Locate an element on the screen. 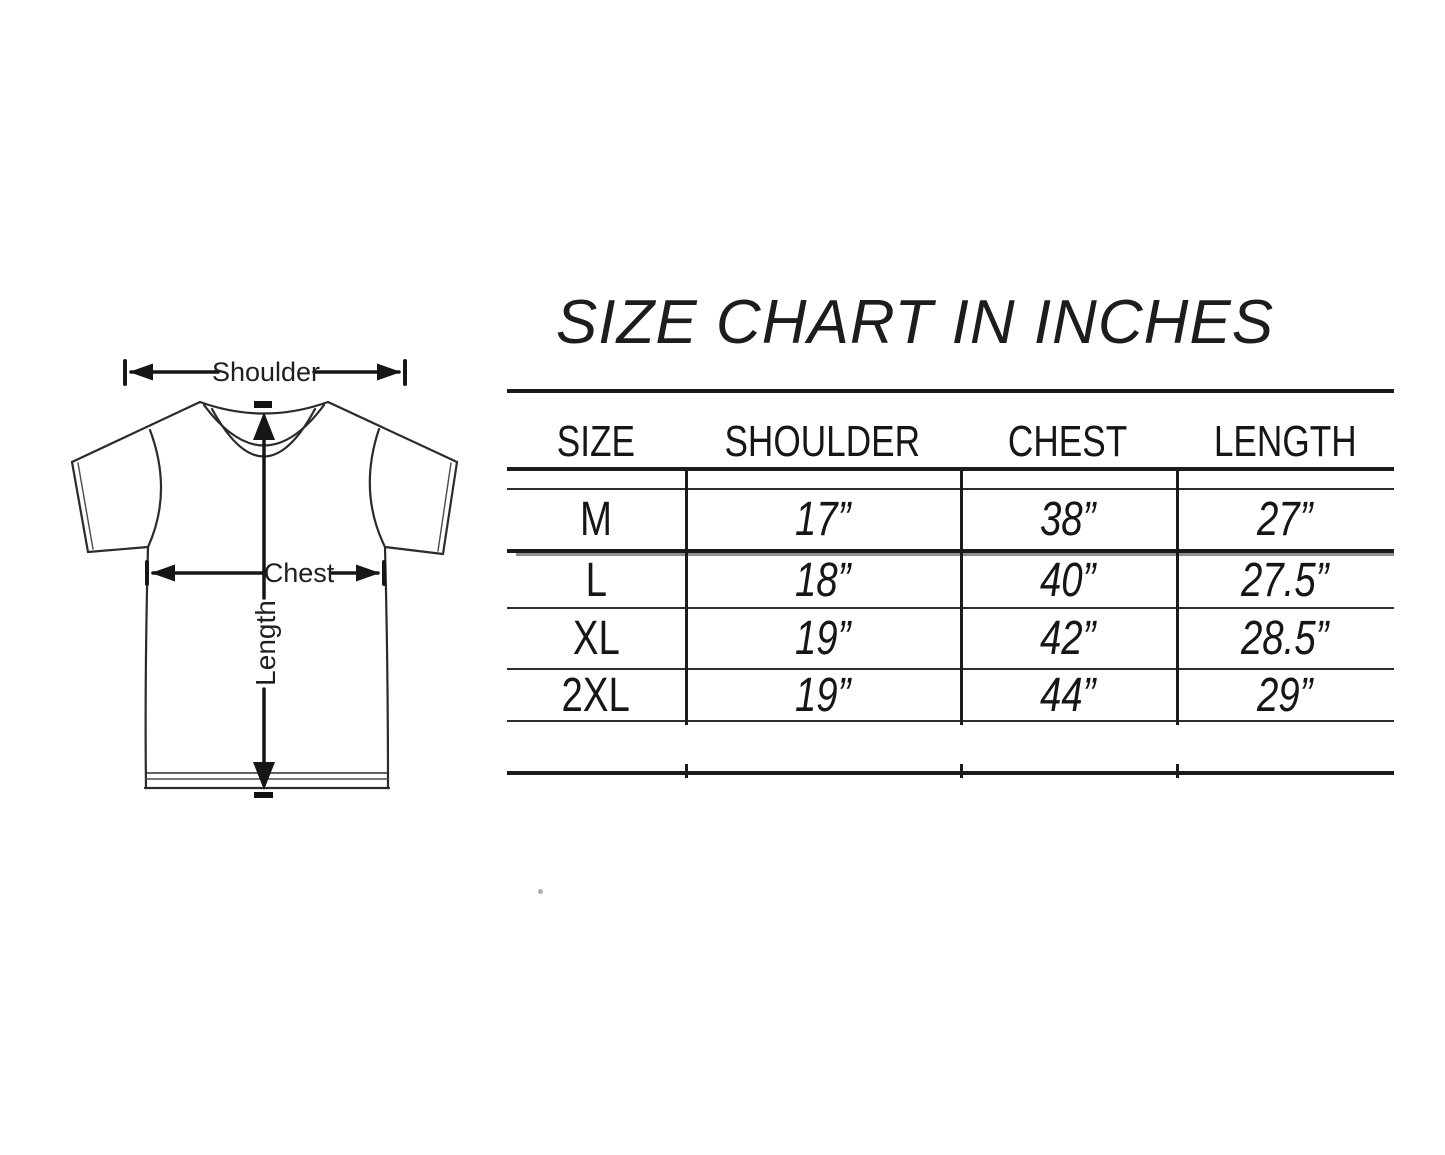 This screenshot has height=1155, width=1445. neck-tab-mark is located at coordinates (263, 404).